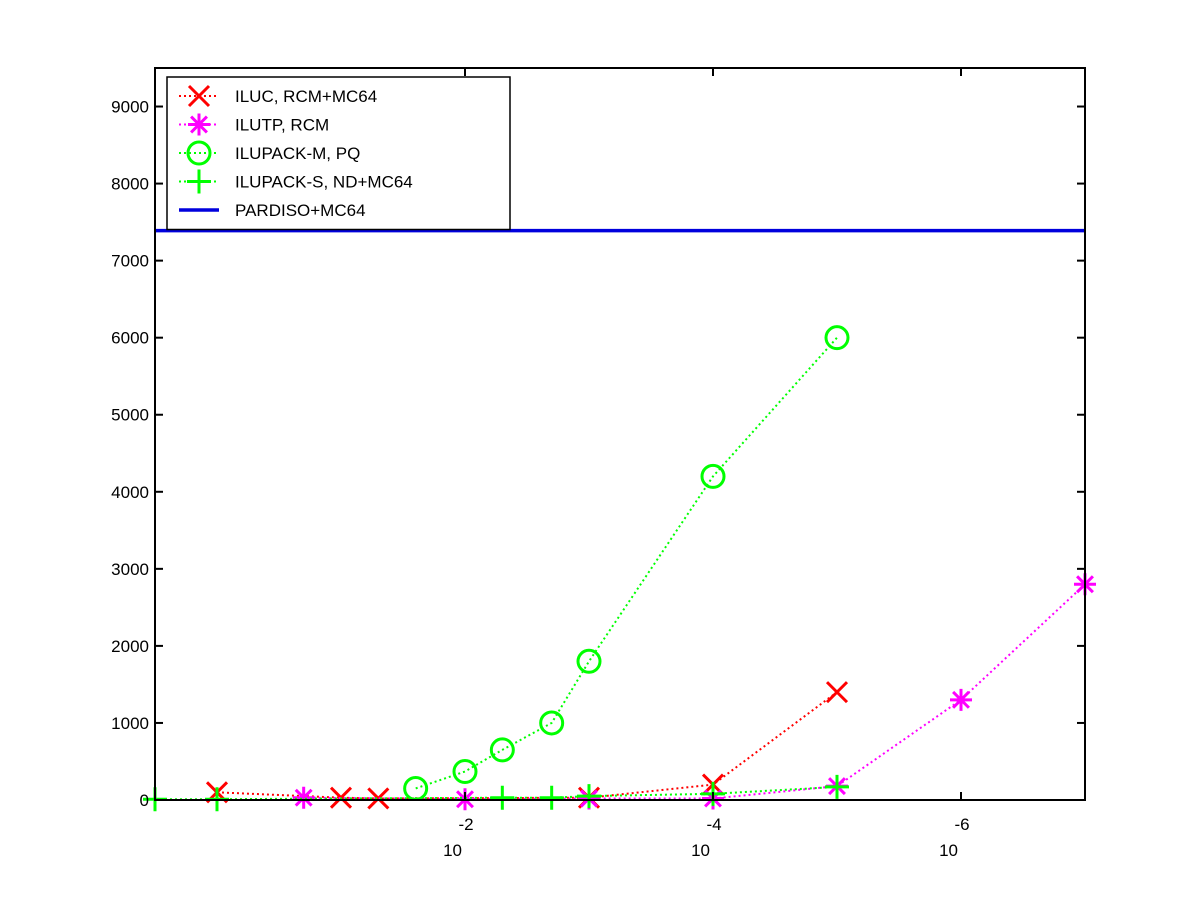 Image resolution: width=1200 pixels, height=900 pixels. What do you see at coordinates (713, 824) in the screenshot?
I see `x-tick-label-exponent-1: -4` at bounding box center [713, 824].